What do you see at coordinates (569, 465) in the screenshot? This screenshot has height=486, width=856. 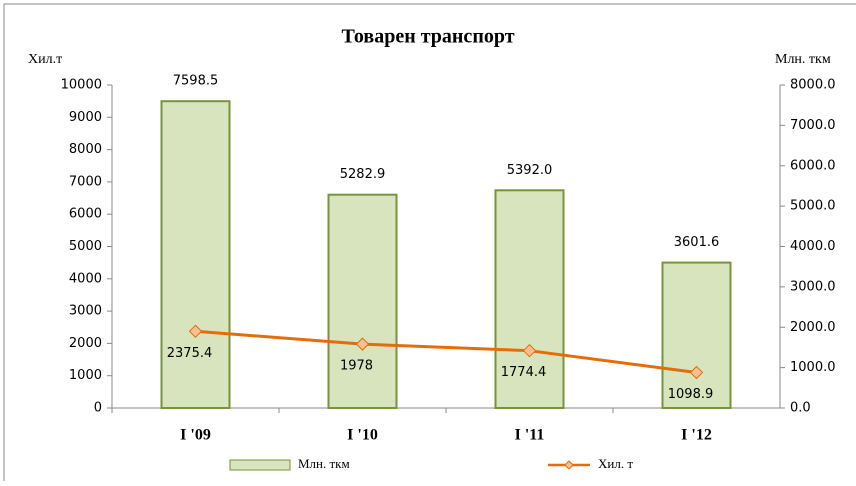 I see `legend-marker` at bounding box center [569, 465].